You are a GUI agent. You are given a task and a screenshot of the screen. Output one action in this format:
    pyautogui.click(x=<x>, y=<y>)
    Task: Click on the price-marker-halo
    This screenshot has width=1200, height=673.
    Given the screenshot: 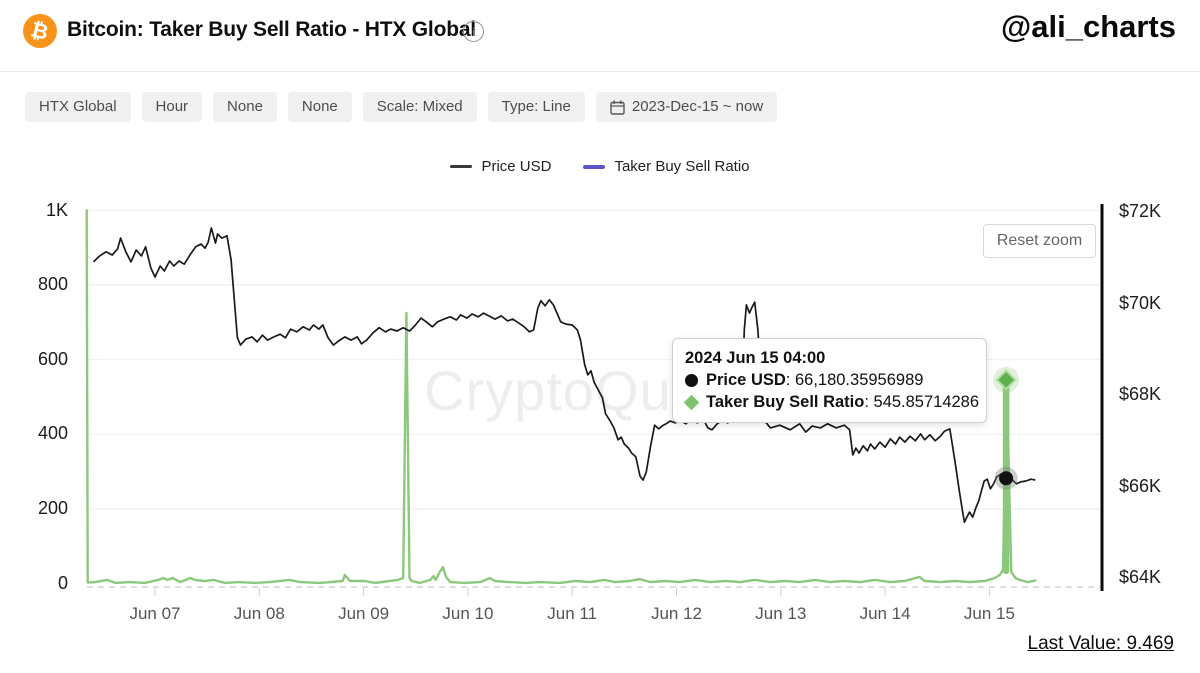 What is the action you would take?
    pyautogui.click(x=1006, y=478)
    